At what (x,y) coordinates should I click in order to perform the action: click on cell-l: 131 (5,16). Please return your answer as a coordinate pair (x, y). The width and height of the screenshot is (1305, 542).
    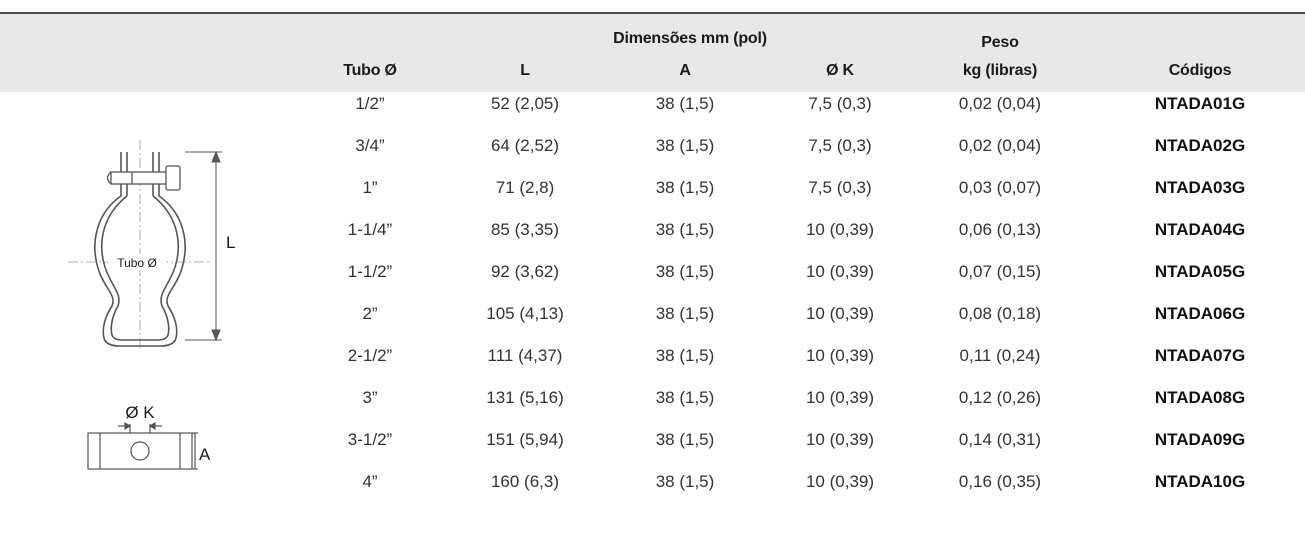
    Looking at the image, I should click on (525, 397).